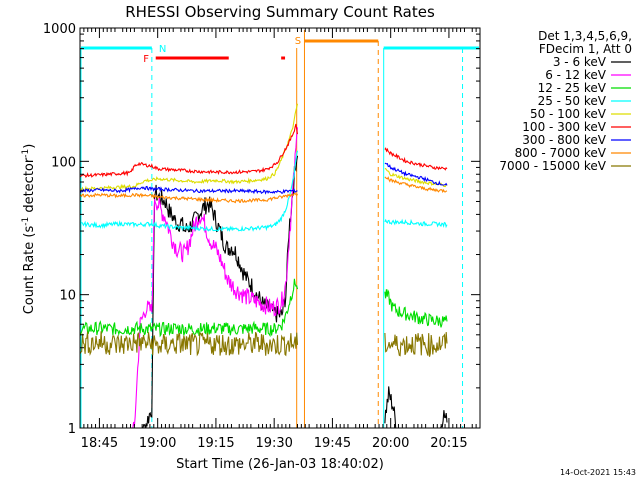  Describe the element at coordinates (99, 443) in the screenshot. I see `x-tick-label: 18:45` at that location.